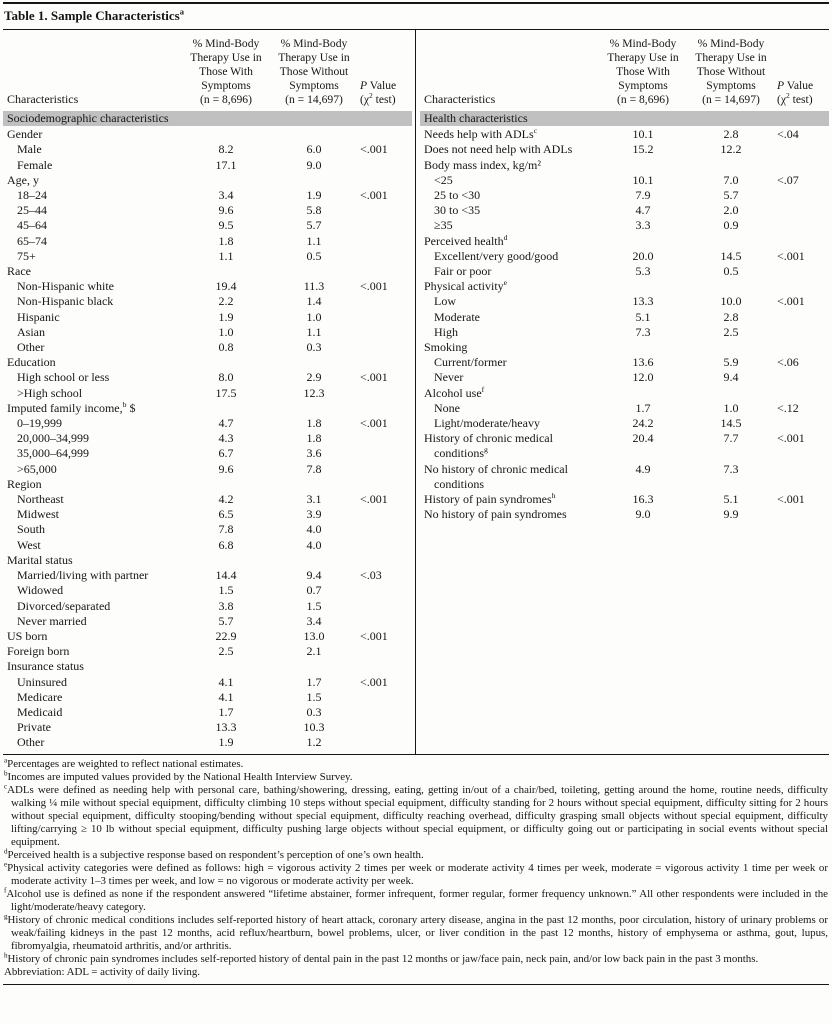  What do you see at coordinates (371, 575) in the screenshot?
I see `p-value: <.03` at bounding box center [371, 575].